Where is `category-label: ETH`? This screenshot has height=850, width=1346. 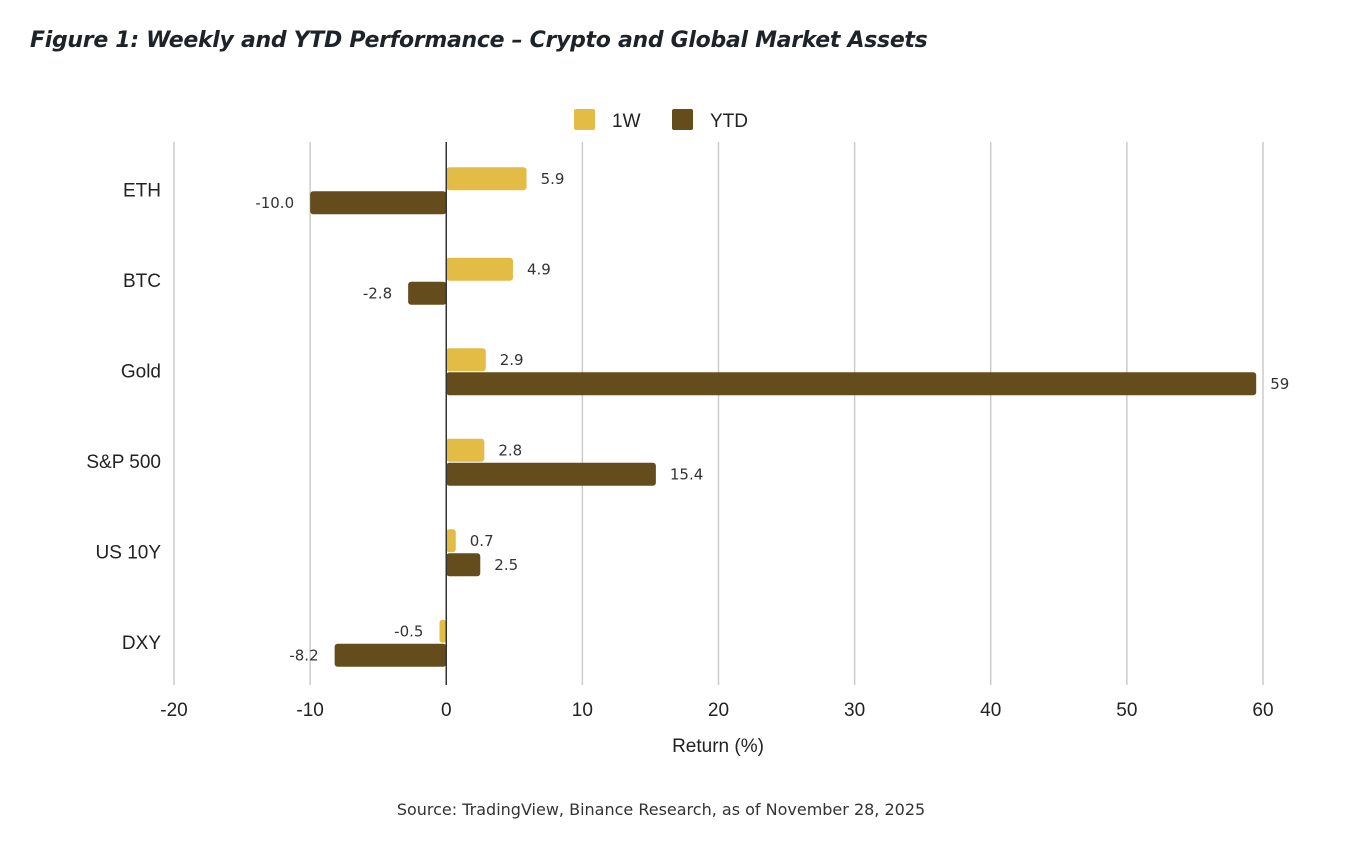
category-label: ETH is located at coordinates (142, 190).